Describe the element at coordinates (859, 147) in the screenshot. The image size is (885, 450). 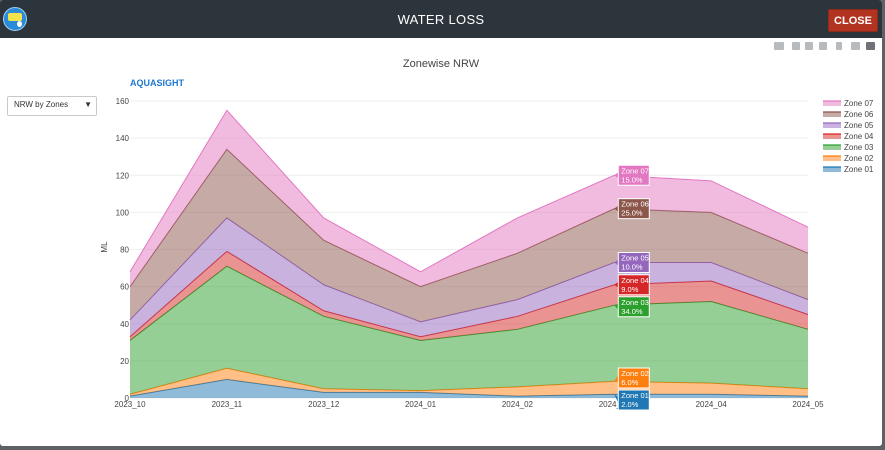
I see `legend-label: Zone 03` at that location.